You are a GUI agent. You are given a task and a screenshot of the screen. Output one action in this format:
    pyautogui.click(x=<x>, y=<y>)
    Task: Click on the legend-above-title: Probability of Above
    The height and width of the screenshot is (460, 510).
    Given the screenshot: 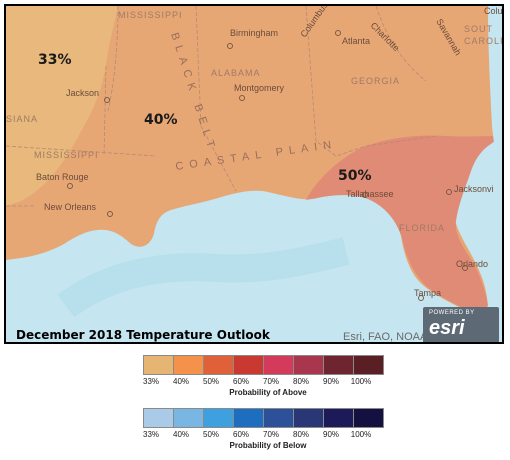 What is the action you would take?
    pyautogui.click(x=268, y=392)
    